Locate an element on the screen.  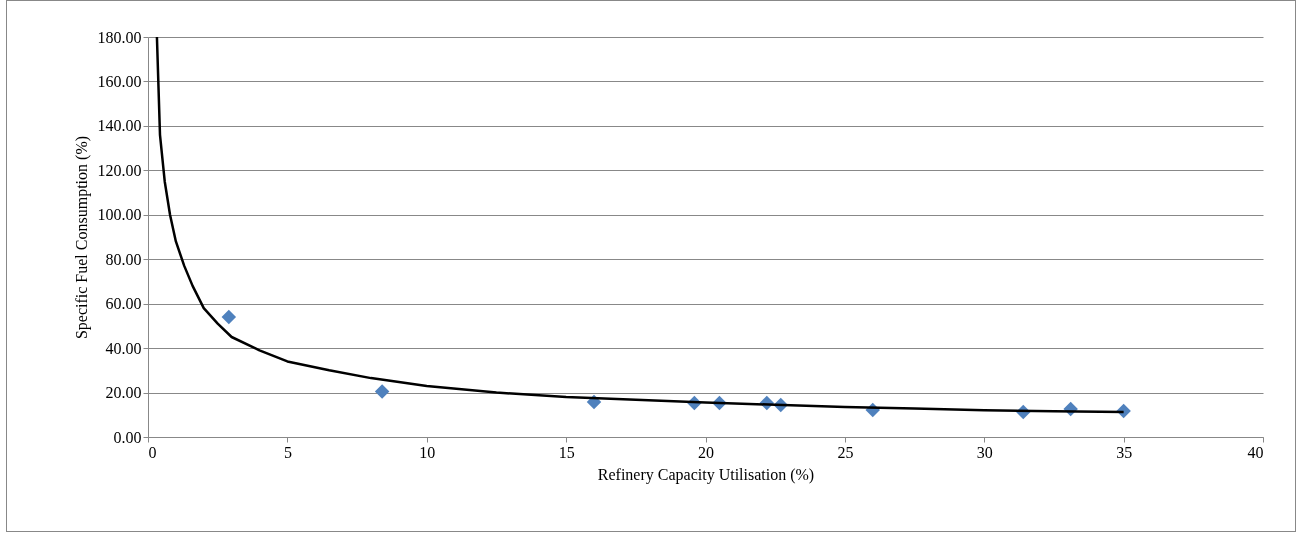
y-tick-label: 0.00 is located at coordinates (127, 437).